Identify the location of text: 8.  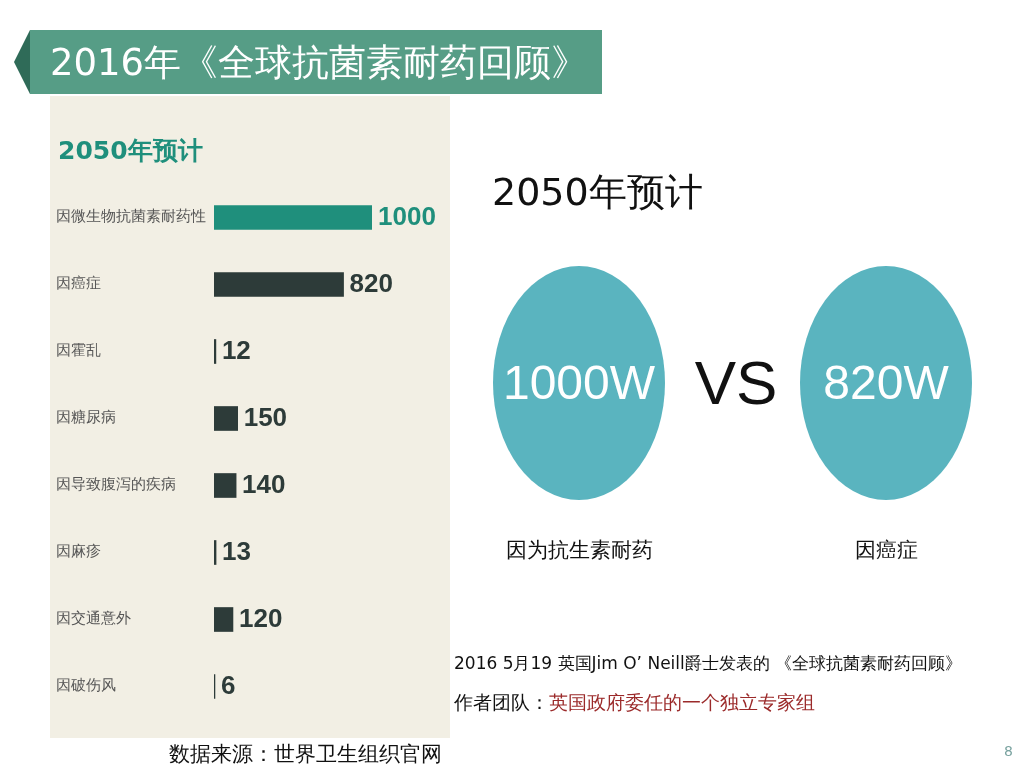
(1008, 751).